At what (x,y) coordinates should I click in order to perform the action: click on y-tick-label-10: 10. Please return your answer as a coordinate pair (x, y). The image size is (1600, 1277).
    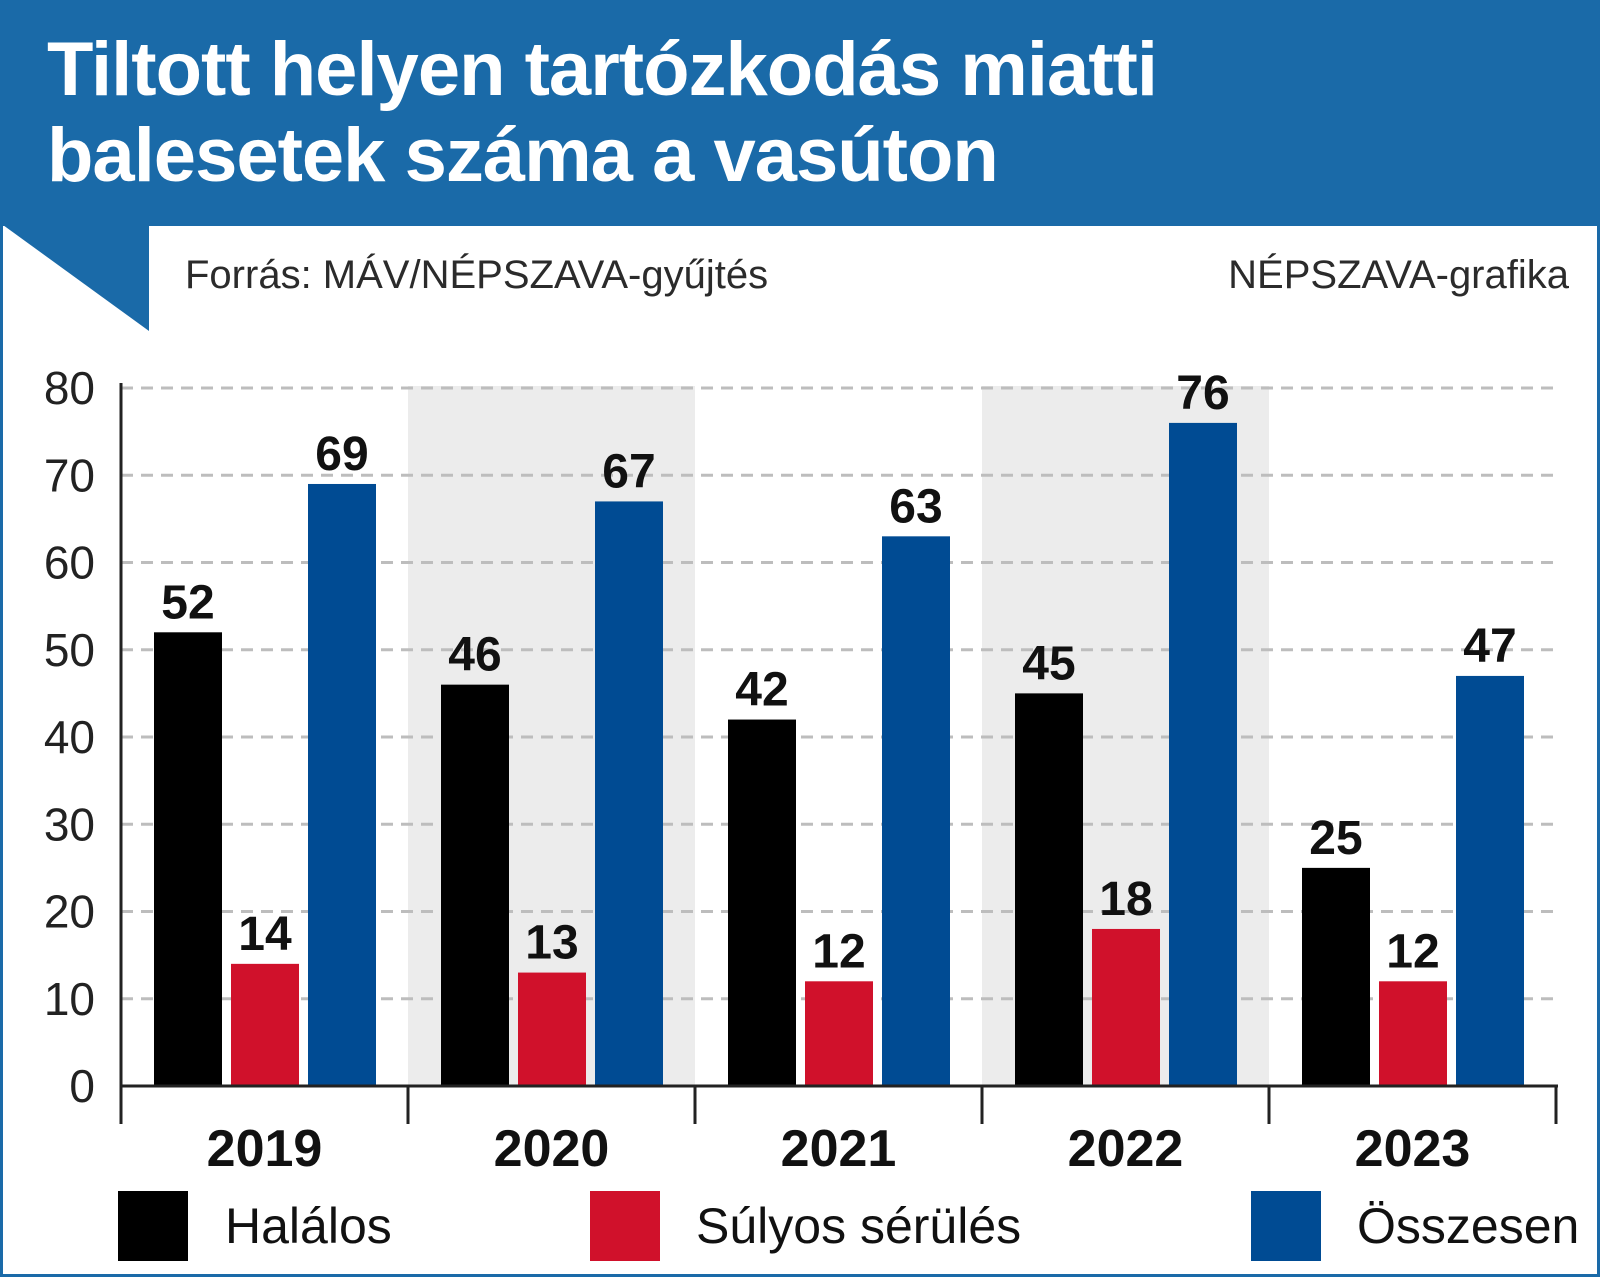
    Looking at the image, I should click on (69, 999).